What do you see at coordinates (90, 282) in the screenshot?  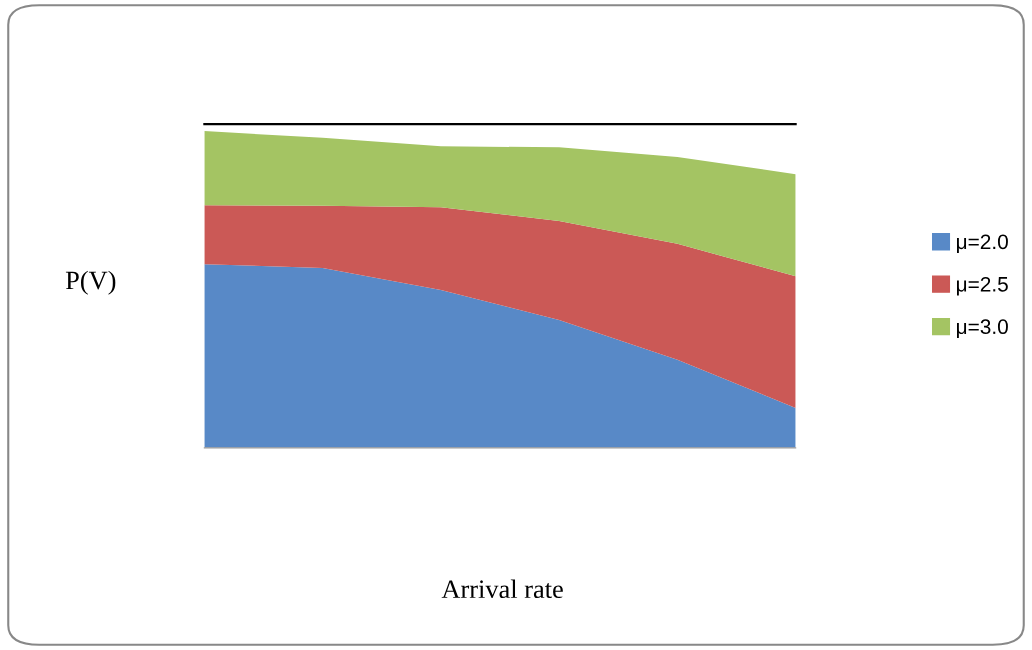 I see `y-axis-title: P(V)` at bounding box center [90, 282].